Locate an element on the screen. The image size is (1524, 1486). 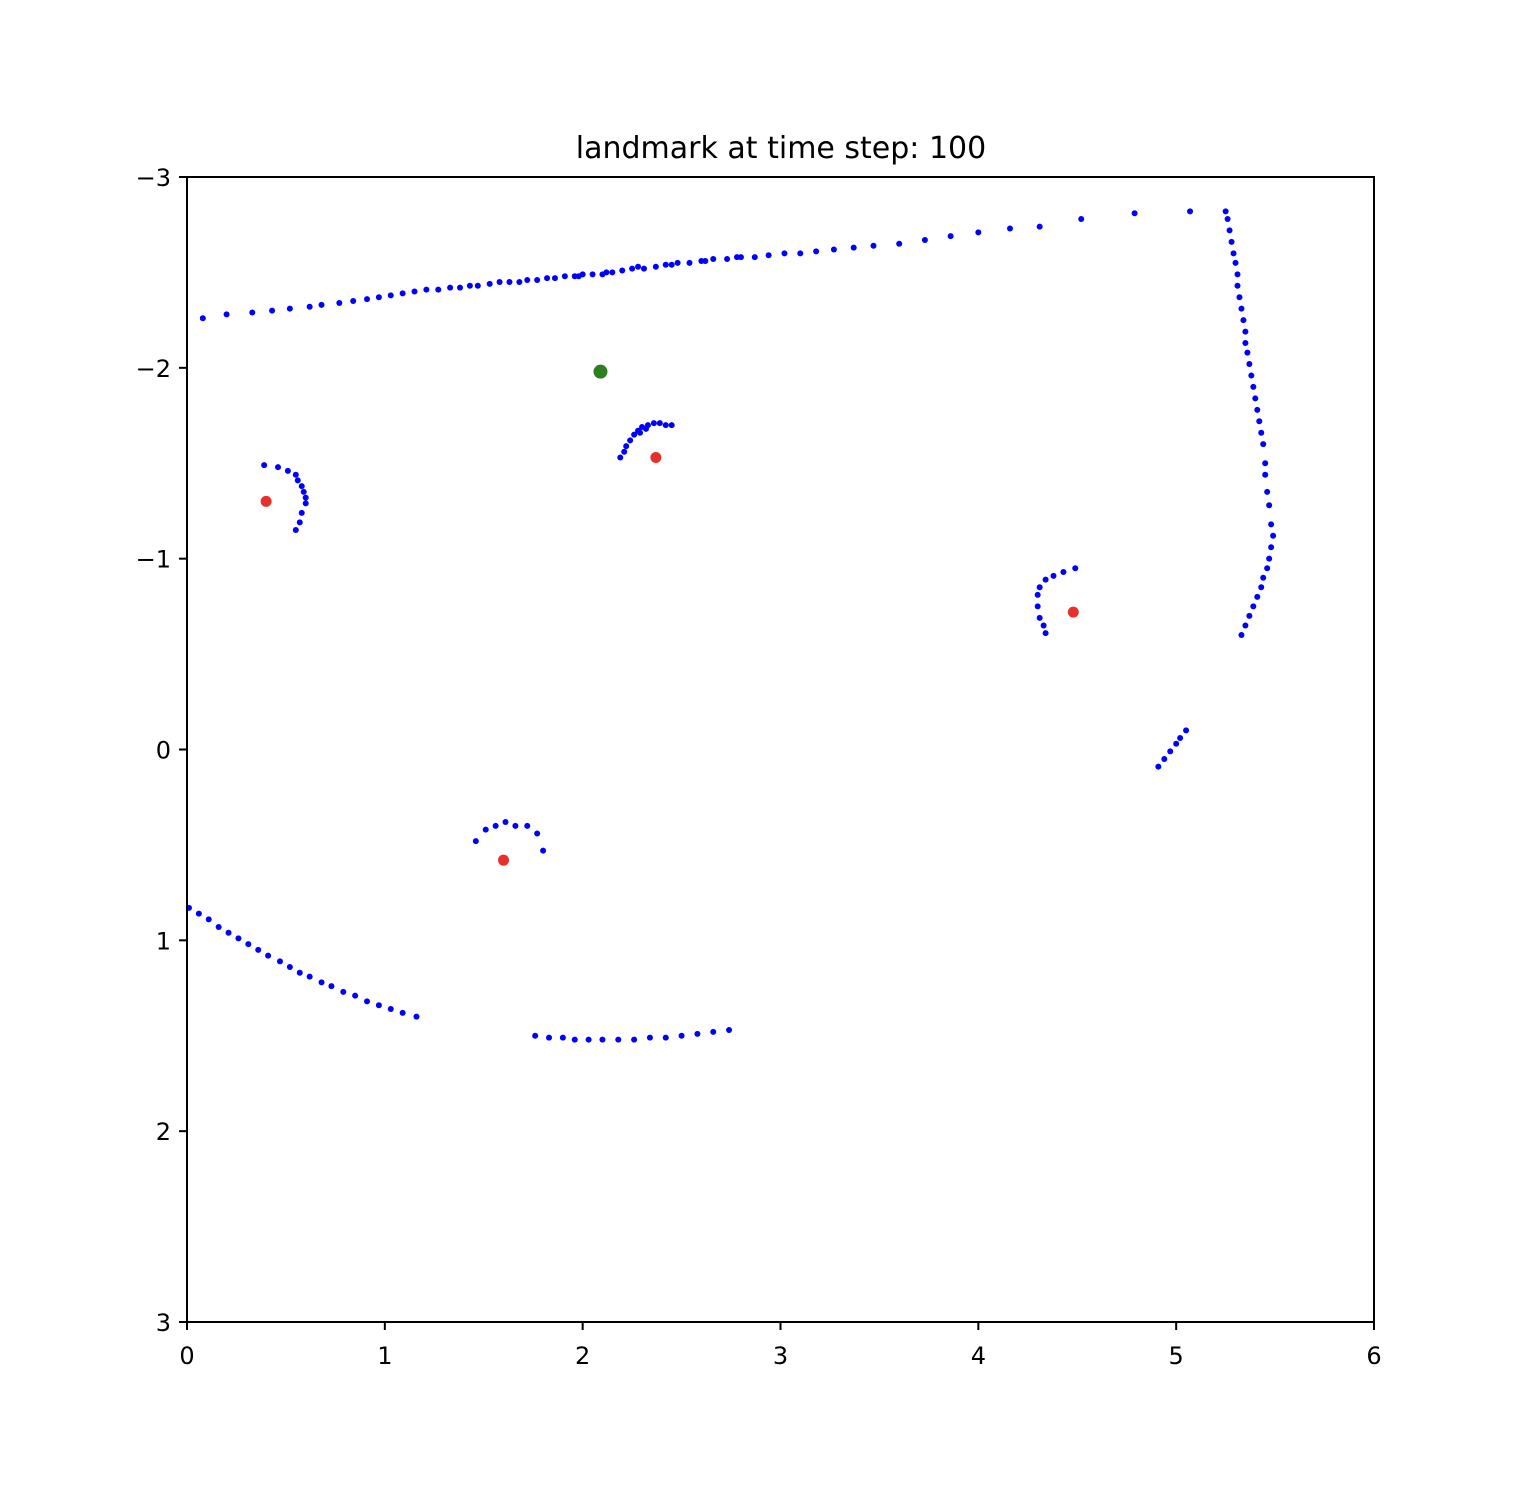
x-tick-label: 5 is located at coordinates (1176, 1356).